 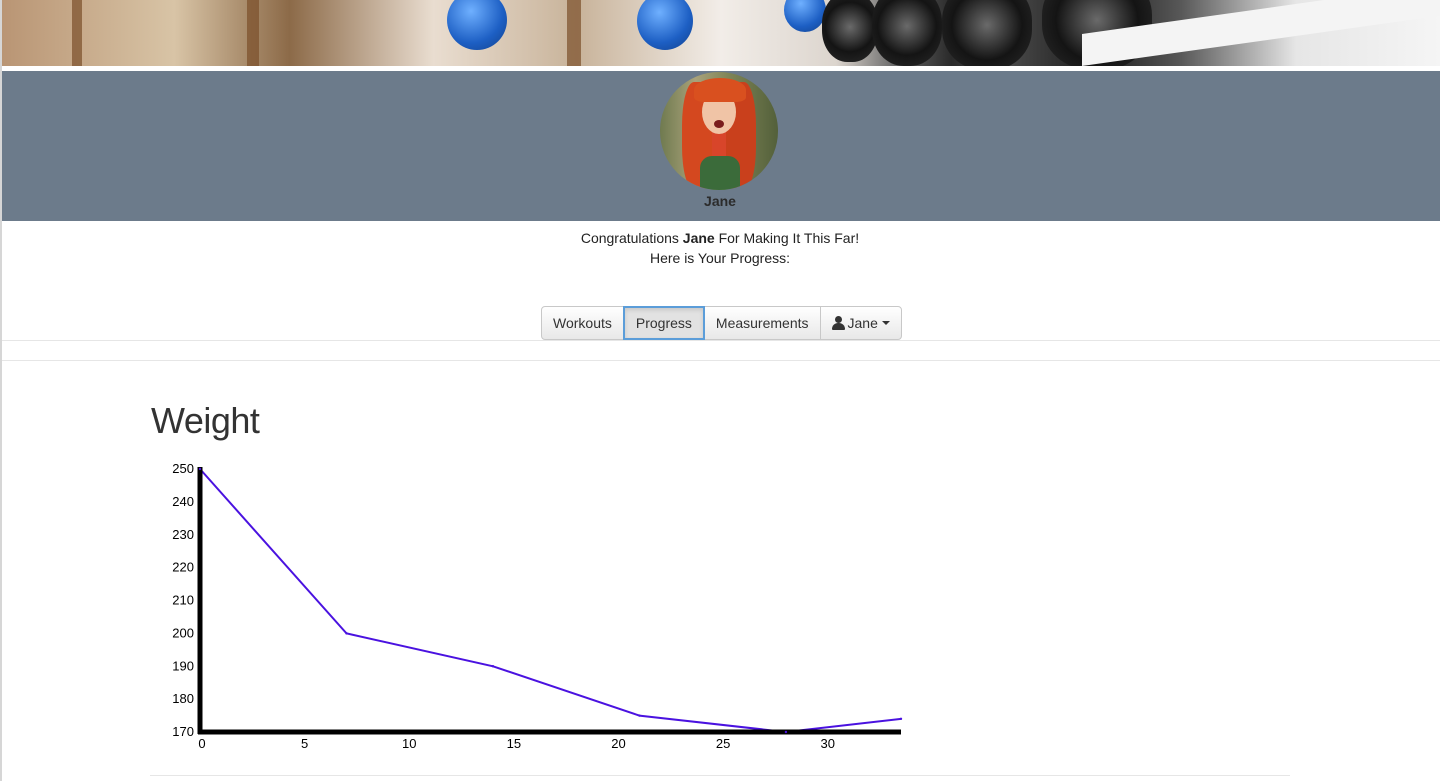 What do you see at coordinates (183, 567) in the screenshot?
I see `y-tick-label: 220` at bounding box center [183, 567].